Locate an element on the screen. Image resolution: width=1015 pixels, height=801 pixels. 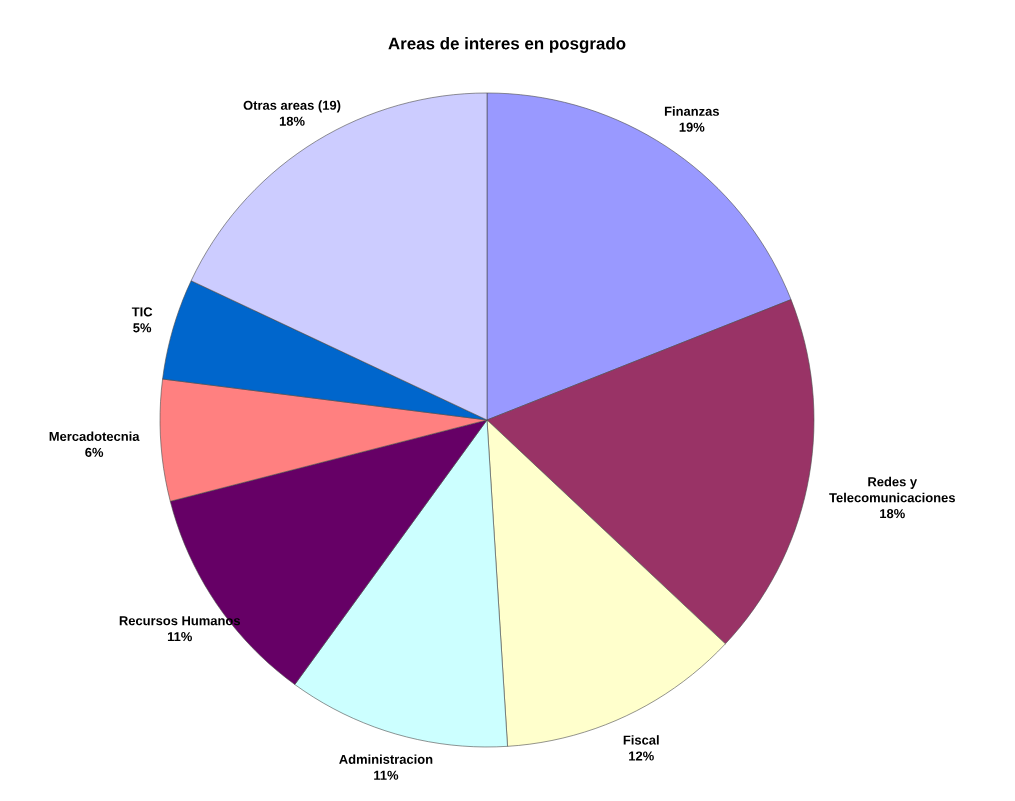
chart-title: Areas de interes en posgrado is located at coordinates (507, 45).